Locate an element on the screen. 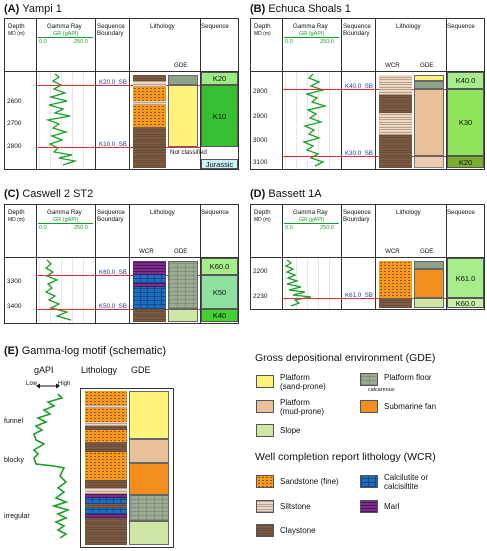 The width and height of the screenshot is (487, 551). legend-wcr-title: Well completion report lithology (WCR) is located at coordinates (345, 457).